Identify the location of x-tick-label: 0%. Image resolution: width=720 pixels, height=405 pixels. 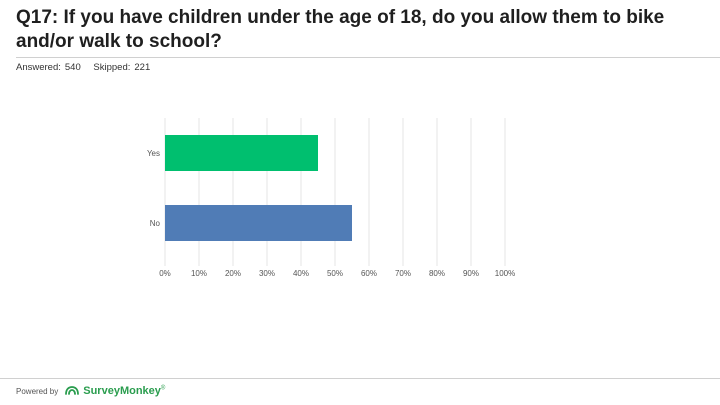
(165, 273).